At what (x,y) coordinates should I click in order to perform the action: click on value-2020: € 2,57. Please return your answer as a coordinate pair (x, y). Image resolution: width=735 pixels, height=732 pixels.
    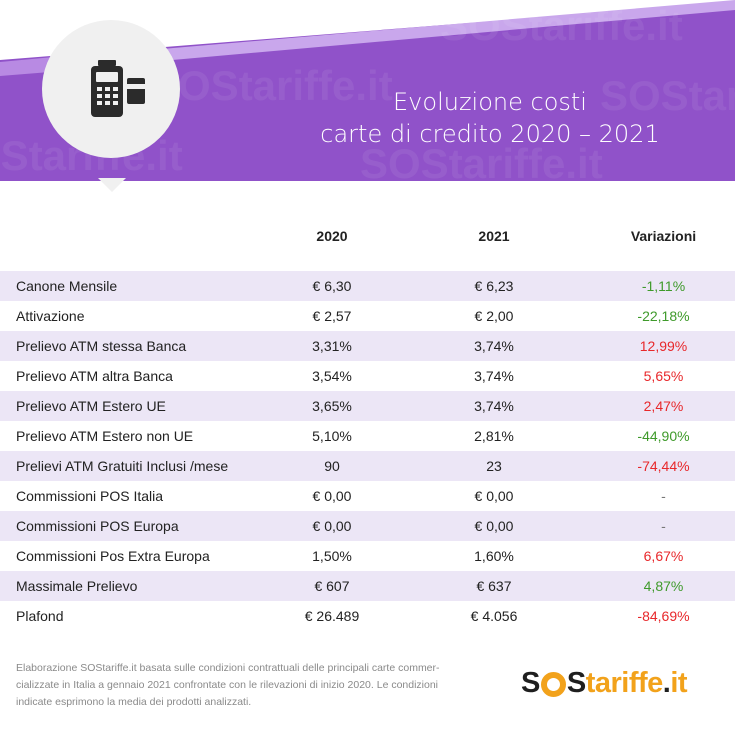
    Looking at the image, I should click on (332, 316).